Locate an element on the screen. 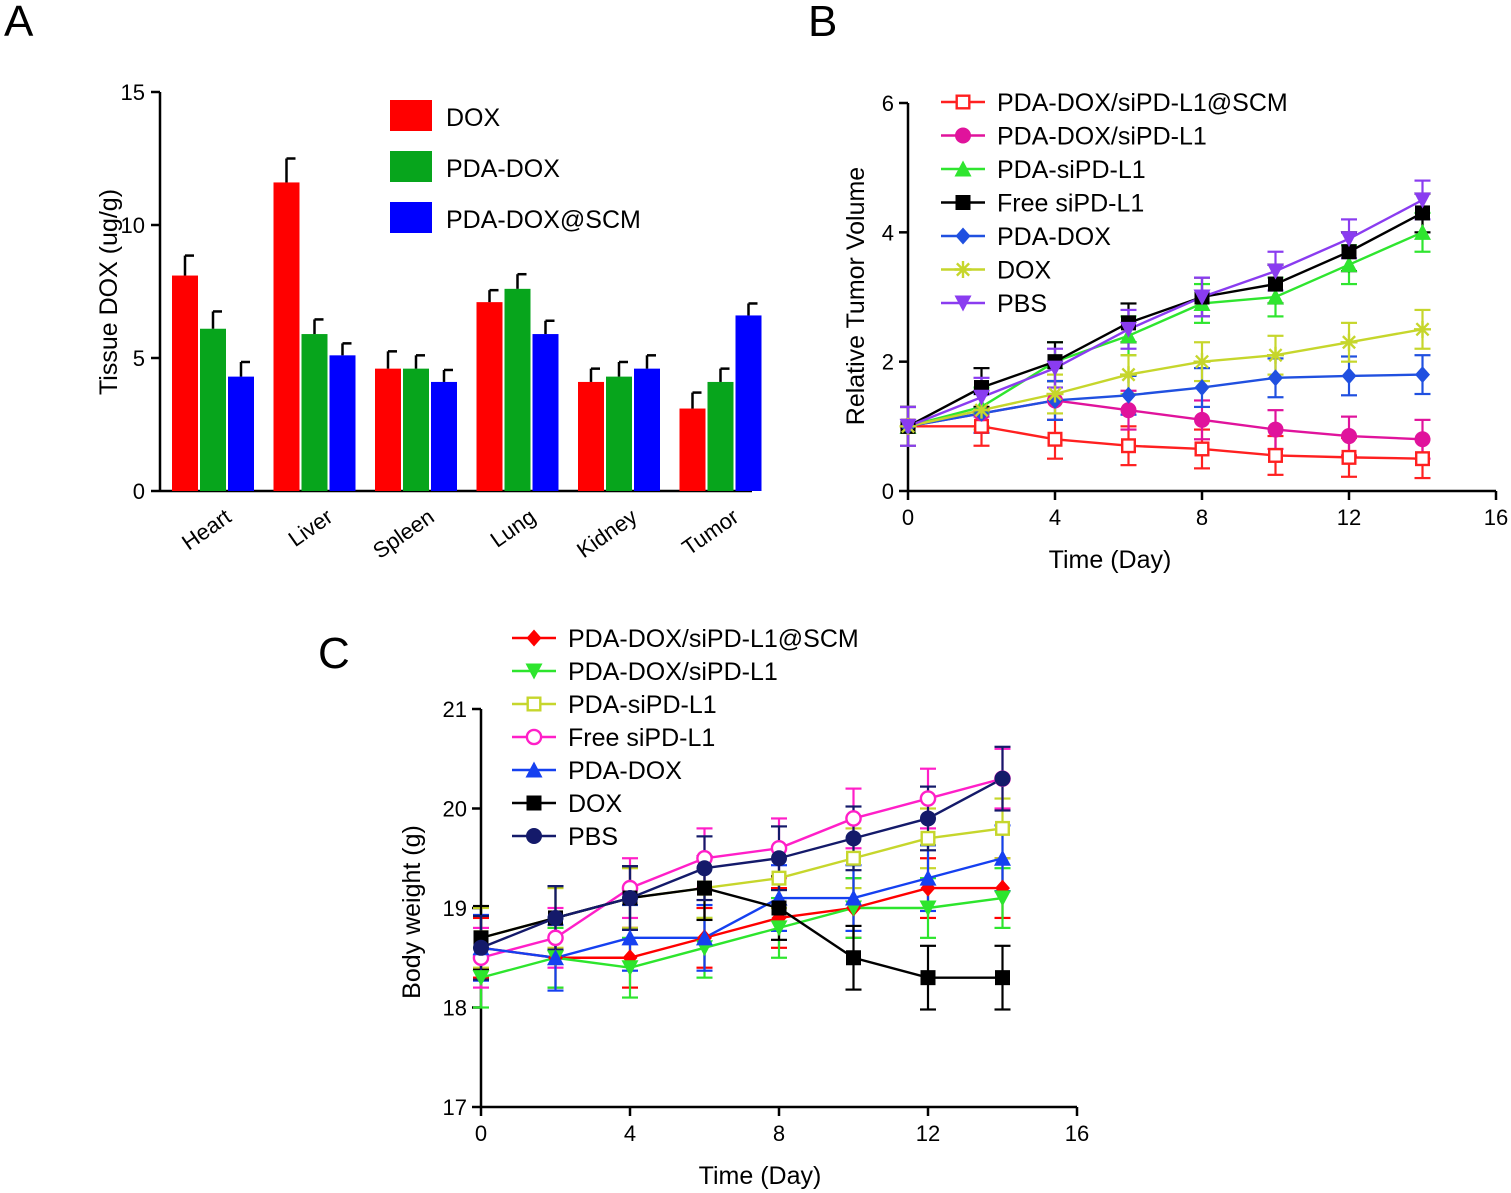  panel-letter-b: B is located at coordinates (822, 23).